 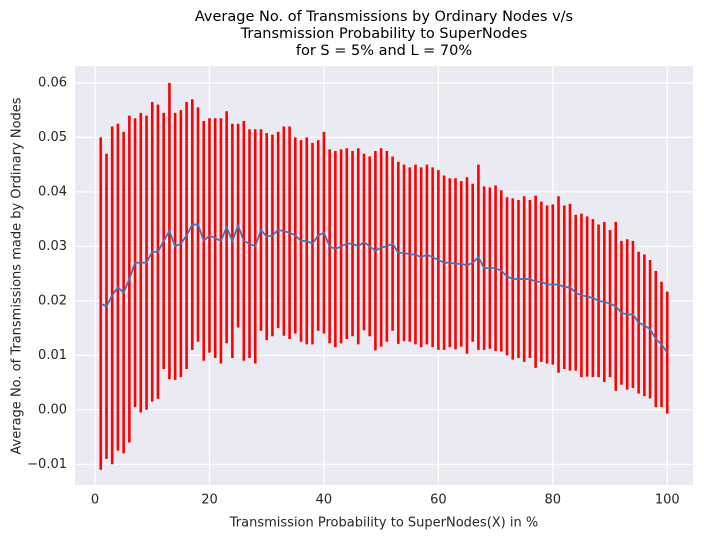 What do you see at coordinates (52, 82) in the screenshot?
I see `y-tick-label: 0.06` at bounding box center [52, 82].